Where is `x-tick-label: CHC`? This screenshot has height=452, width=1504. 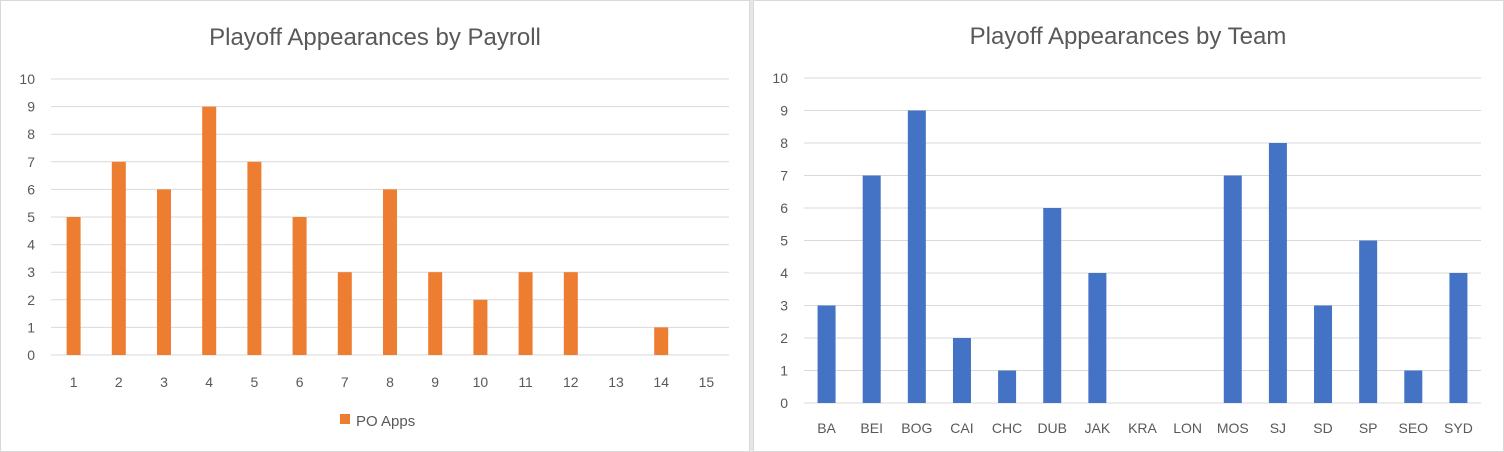
x-tick-label: CHC is located at coordinates (1007, 428).